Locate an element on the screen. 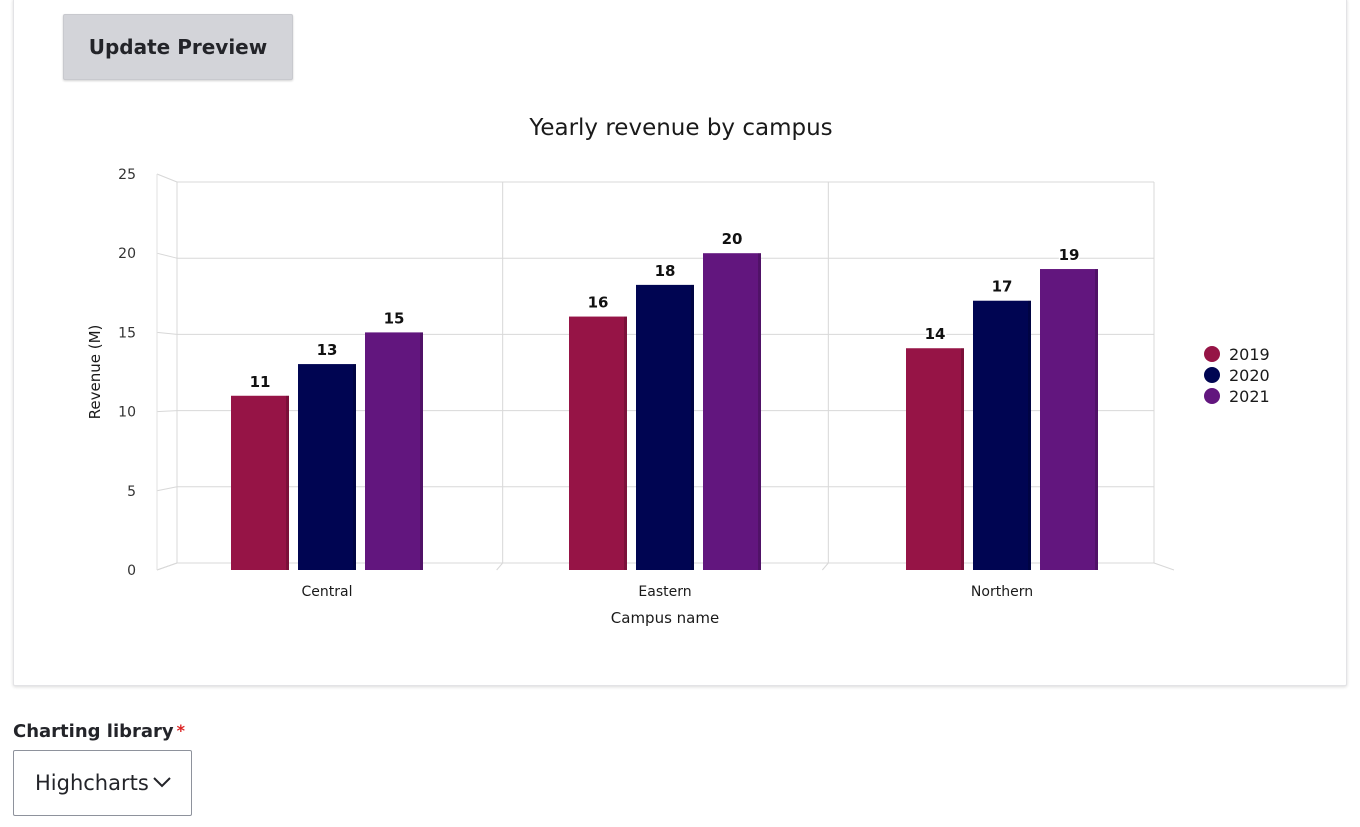 The width and height of the screenshot is (1360, 827). data-label: 17 is located at coordinates (1002, 287).